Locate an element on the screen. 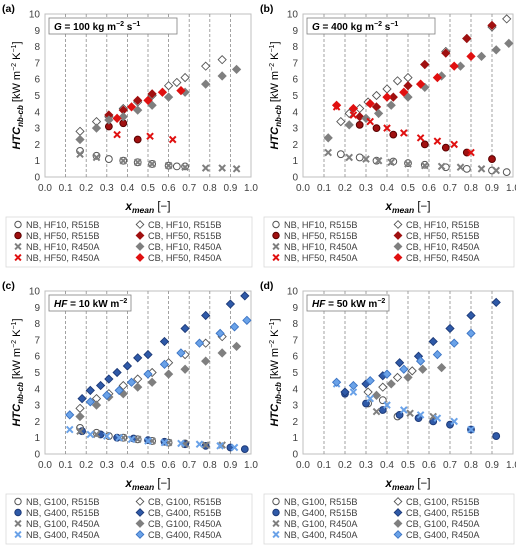 The width and height of the screenshot is (516, 550). condition-label: HF = 10 kW m−2 is located at coordinates (90, 304).